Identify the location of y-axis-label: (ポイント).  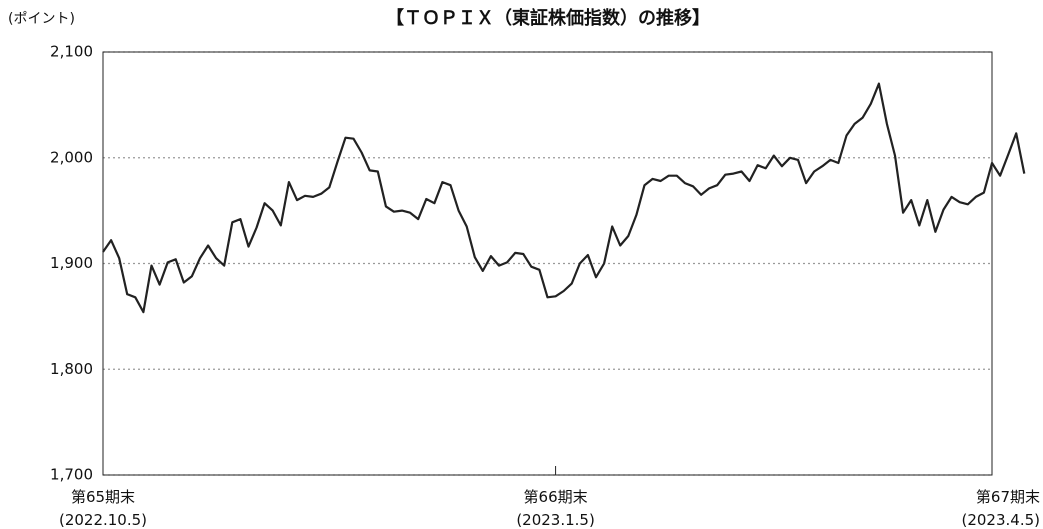
(41, 19).